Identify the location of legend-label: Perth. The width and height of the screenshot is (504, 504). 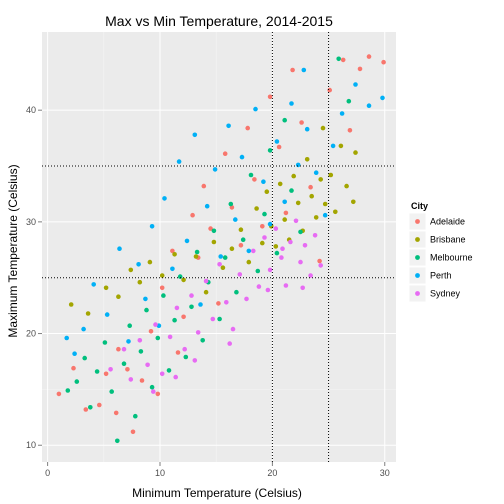
(441, 276).